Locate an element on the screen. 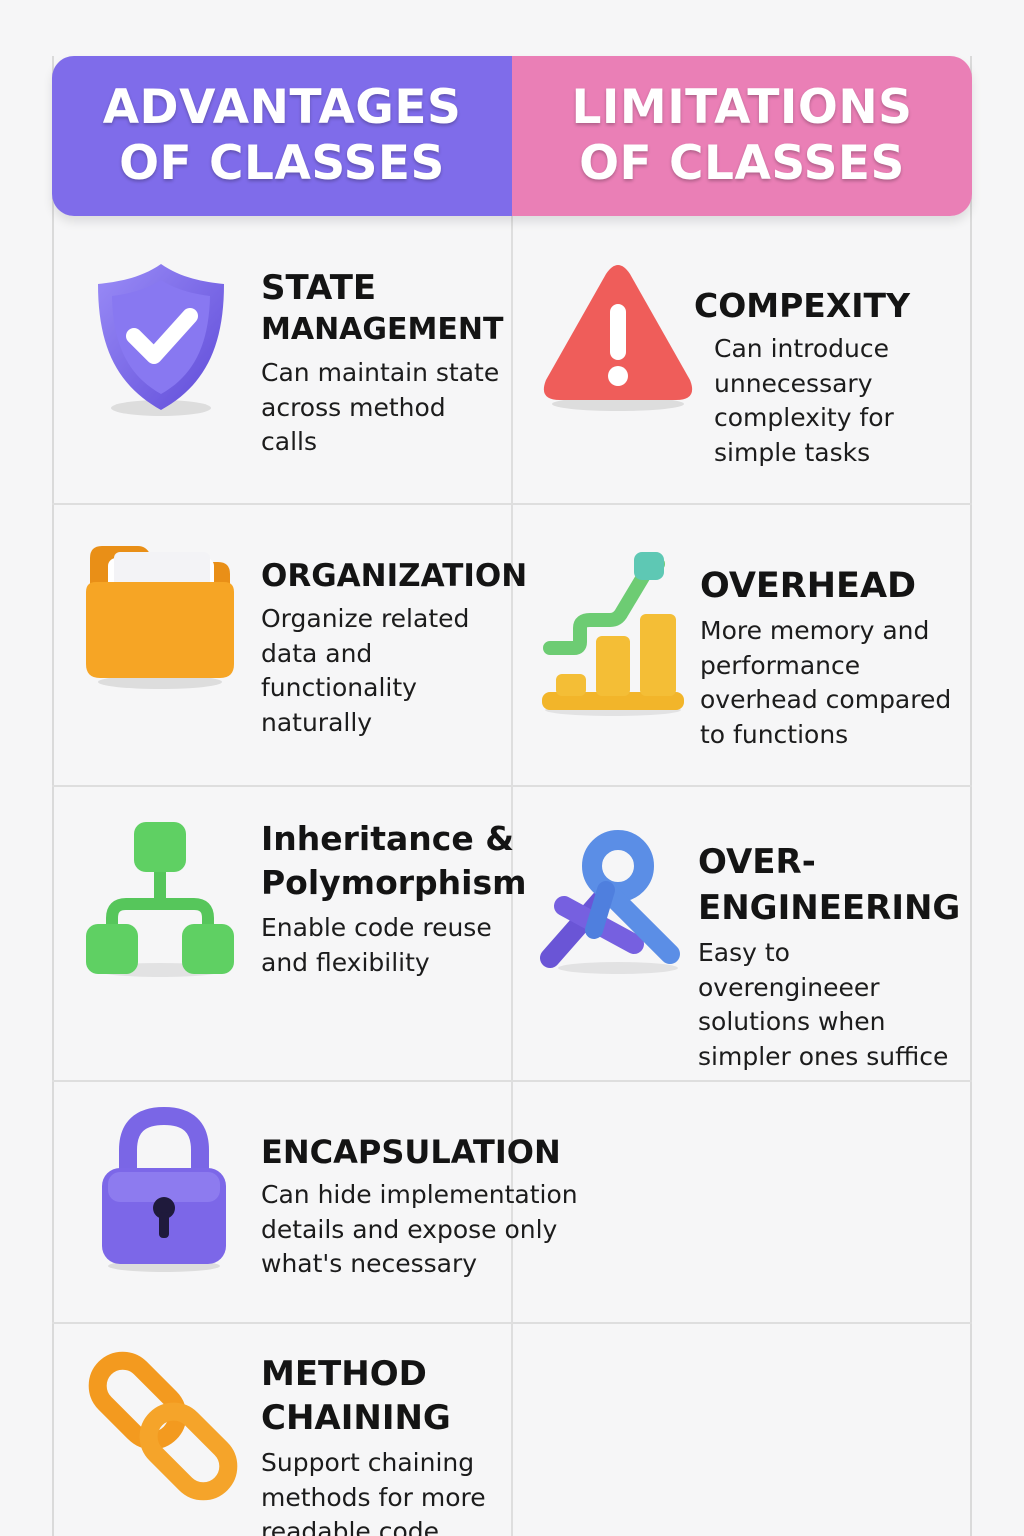 This screenshot has width=1024, height=1536. limitation-title: ENGINEERING is located at coordinates (829, 908).